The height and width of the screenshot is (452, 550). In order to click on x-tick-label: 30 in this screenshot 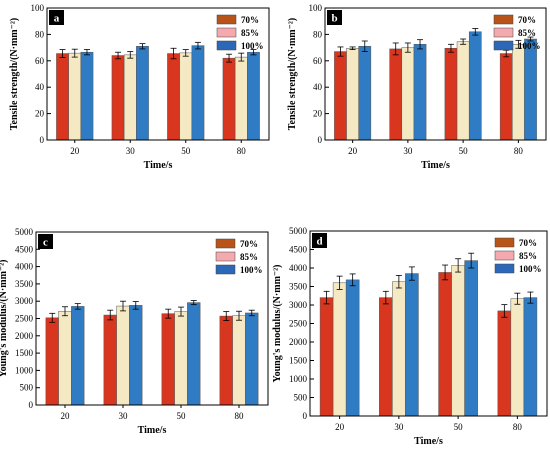, I will do `click(131, 151)`.